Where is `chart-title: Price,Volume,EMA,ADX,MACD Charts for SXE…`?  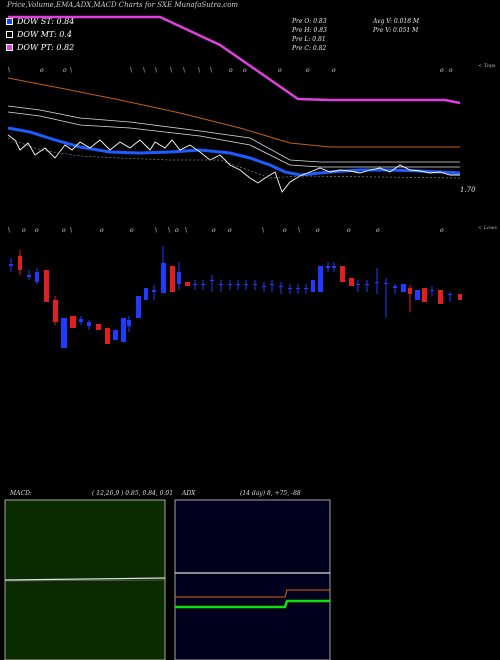 chart-title: Price,Volume,EMA,ADX,MACD Charts for SXE… is located at coordinates (123, 5).